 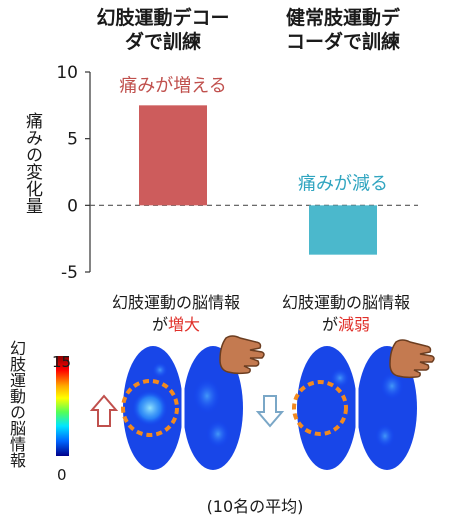 What do you see at coordinates (270, 411) in the screenshot?
I see `down-arrow-icon` at bounding box center [270, 411].